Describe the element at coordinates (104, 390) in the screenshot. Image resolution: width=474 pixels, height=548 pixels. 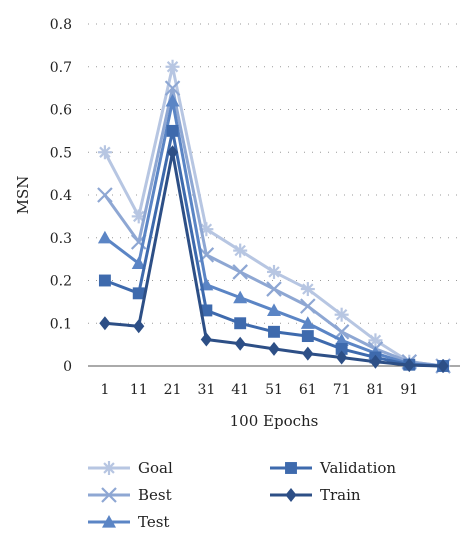
I see `x-tick-label: 1` at that location.